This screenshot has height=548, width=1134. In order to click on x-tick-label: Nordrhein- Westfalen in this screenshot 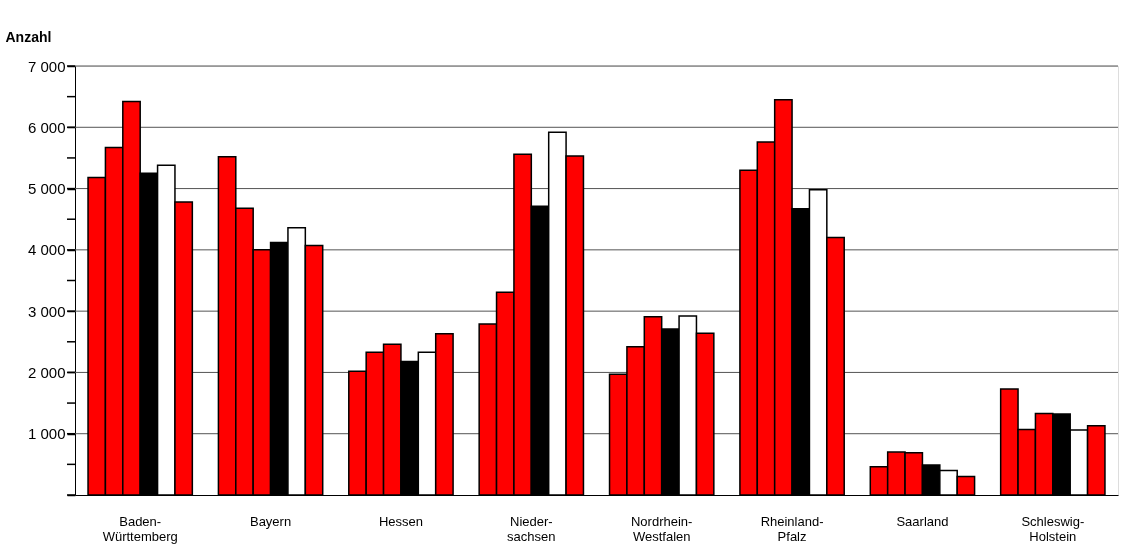, I will do `click(661, 528)`.